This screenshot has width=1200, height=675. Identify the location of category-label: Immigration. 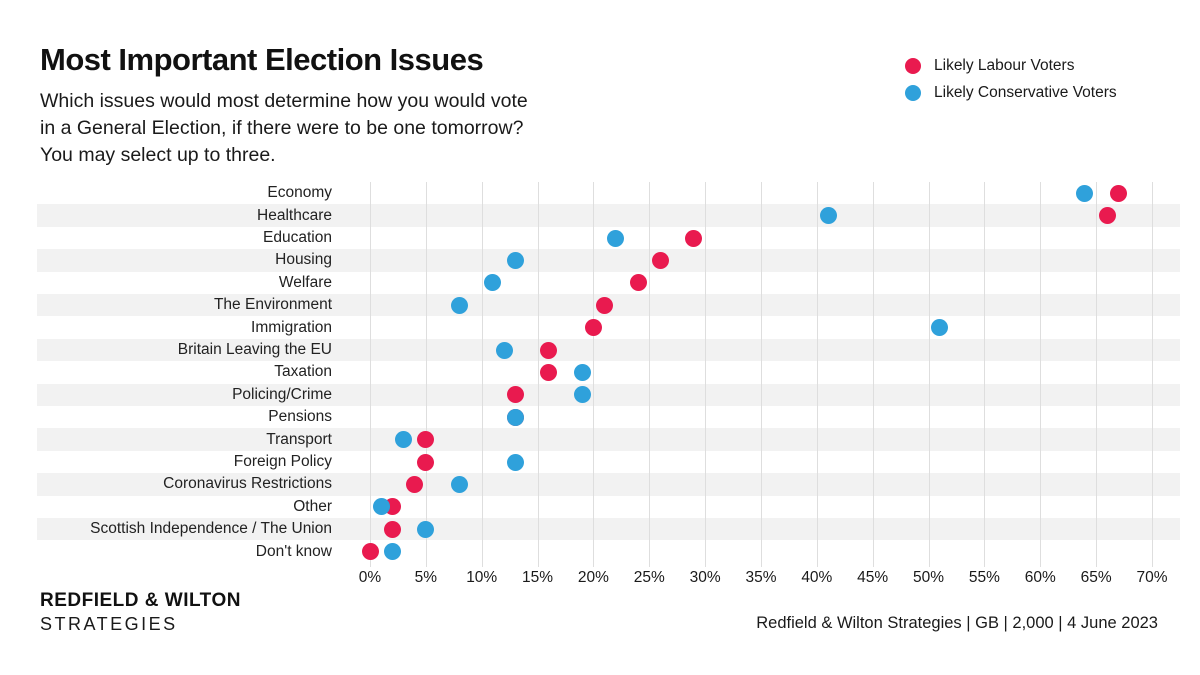
(291, 327).